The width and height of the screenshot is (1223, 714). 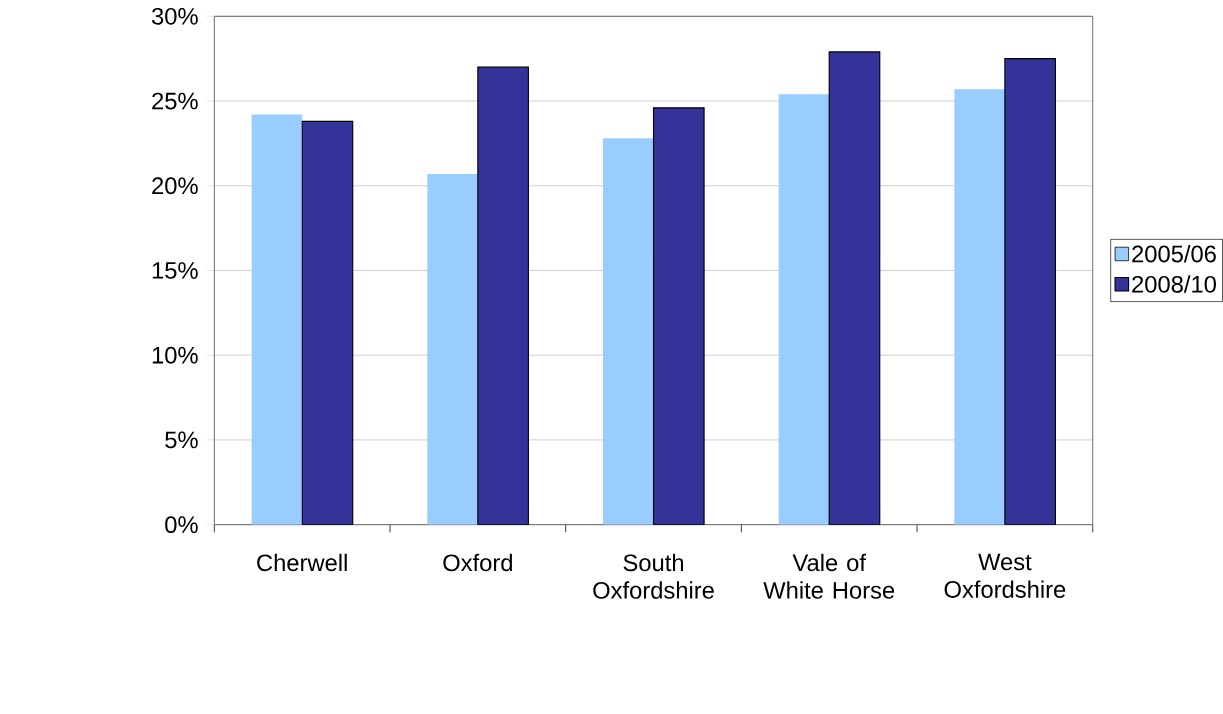 I want to click on y-tick-label: 0%, so click(x=181, y=524).